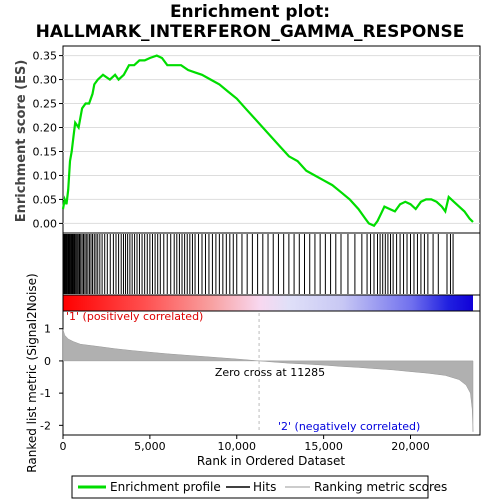  What do you see at coordinates (51, 377) in the screenshot?
I see `metric-y-ticks: 1 0 -1 -2` at bounding box center [51, 377].